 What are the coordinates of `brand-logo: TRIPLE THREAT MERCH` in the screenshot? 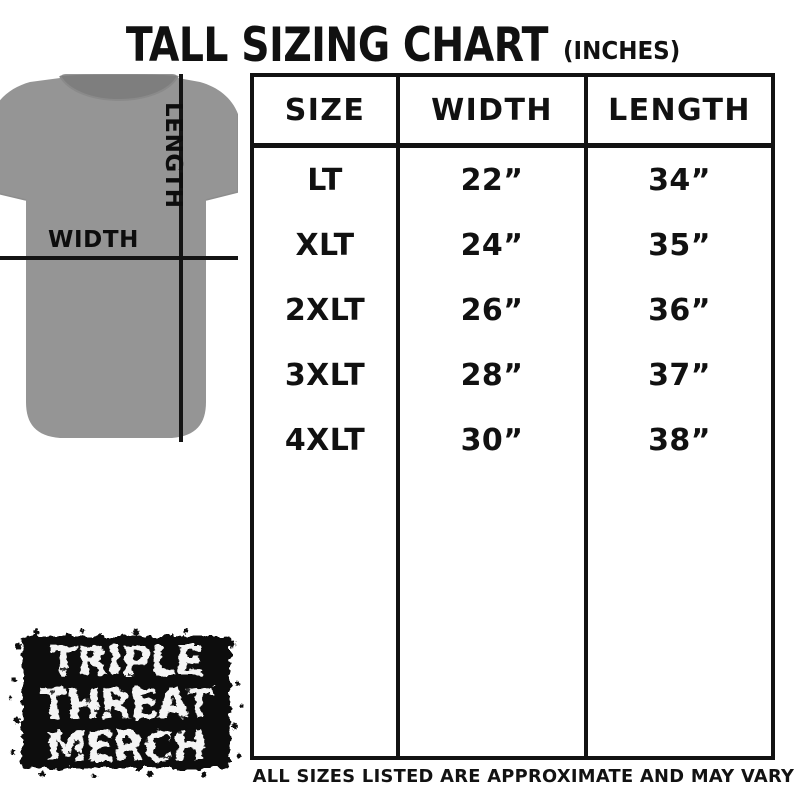 It's located at (126, 703).